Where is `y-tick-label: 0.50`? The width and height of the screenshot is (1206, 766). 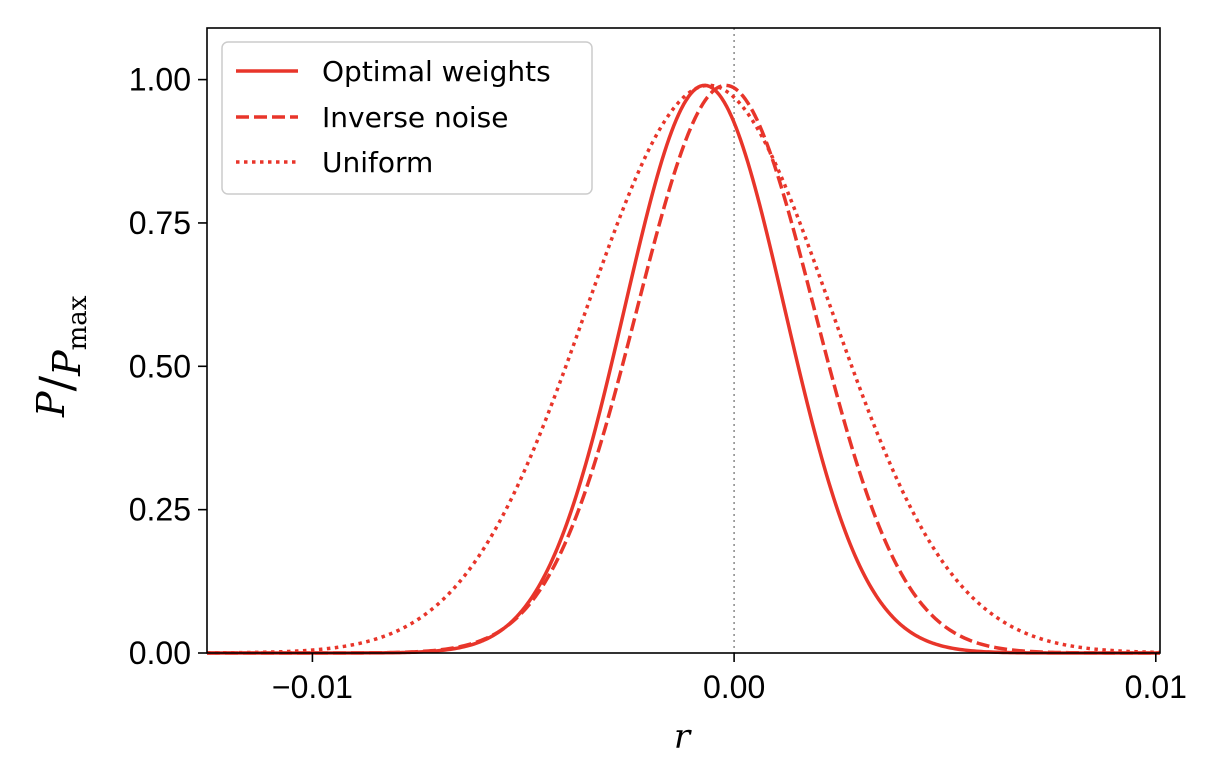 y-tick-label: 0.50 is located at coordinates (160, 366).